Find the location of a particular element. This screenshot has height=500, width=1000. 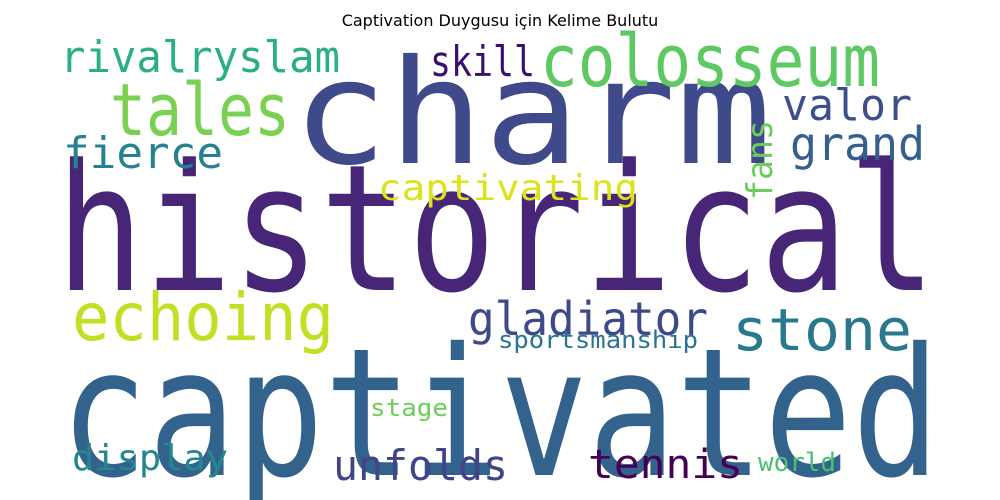

word-sportsmanship: sportsmanship is located at coordinates (598, 340).